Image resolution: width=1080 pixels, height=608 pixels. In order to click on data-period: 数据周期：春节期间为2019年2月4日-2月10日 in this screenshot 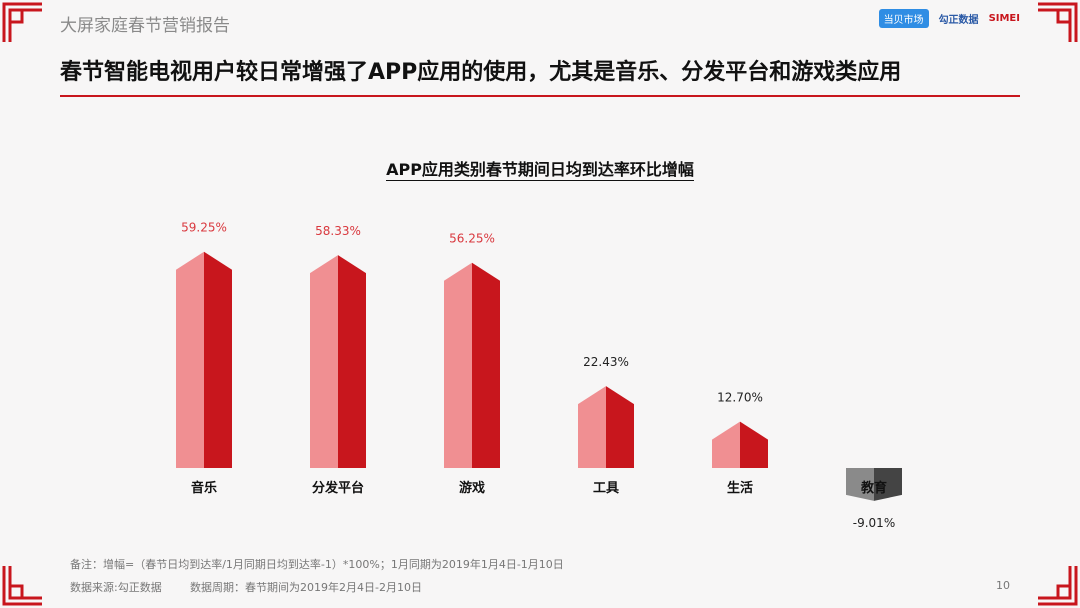, I will do `click(306, 587)`.